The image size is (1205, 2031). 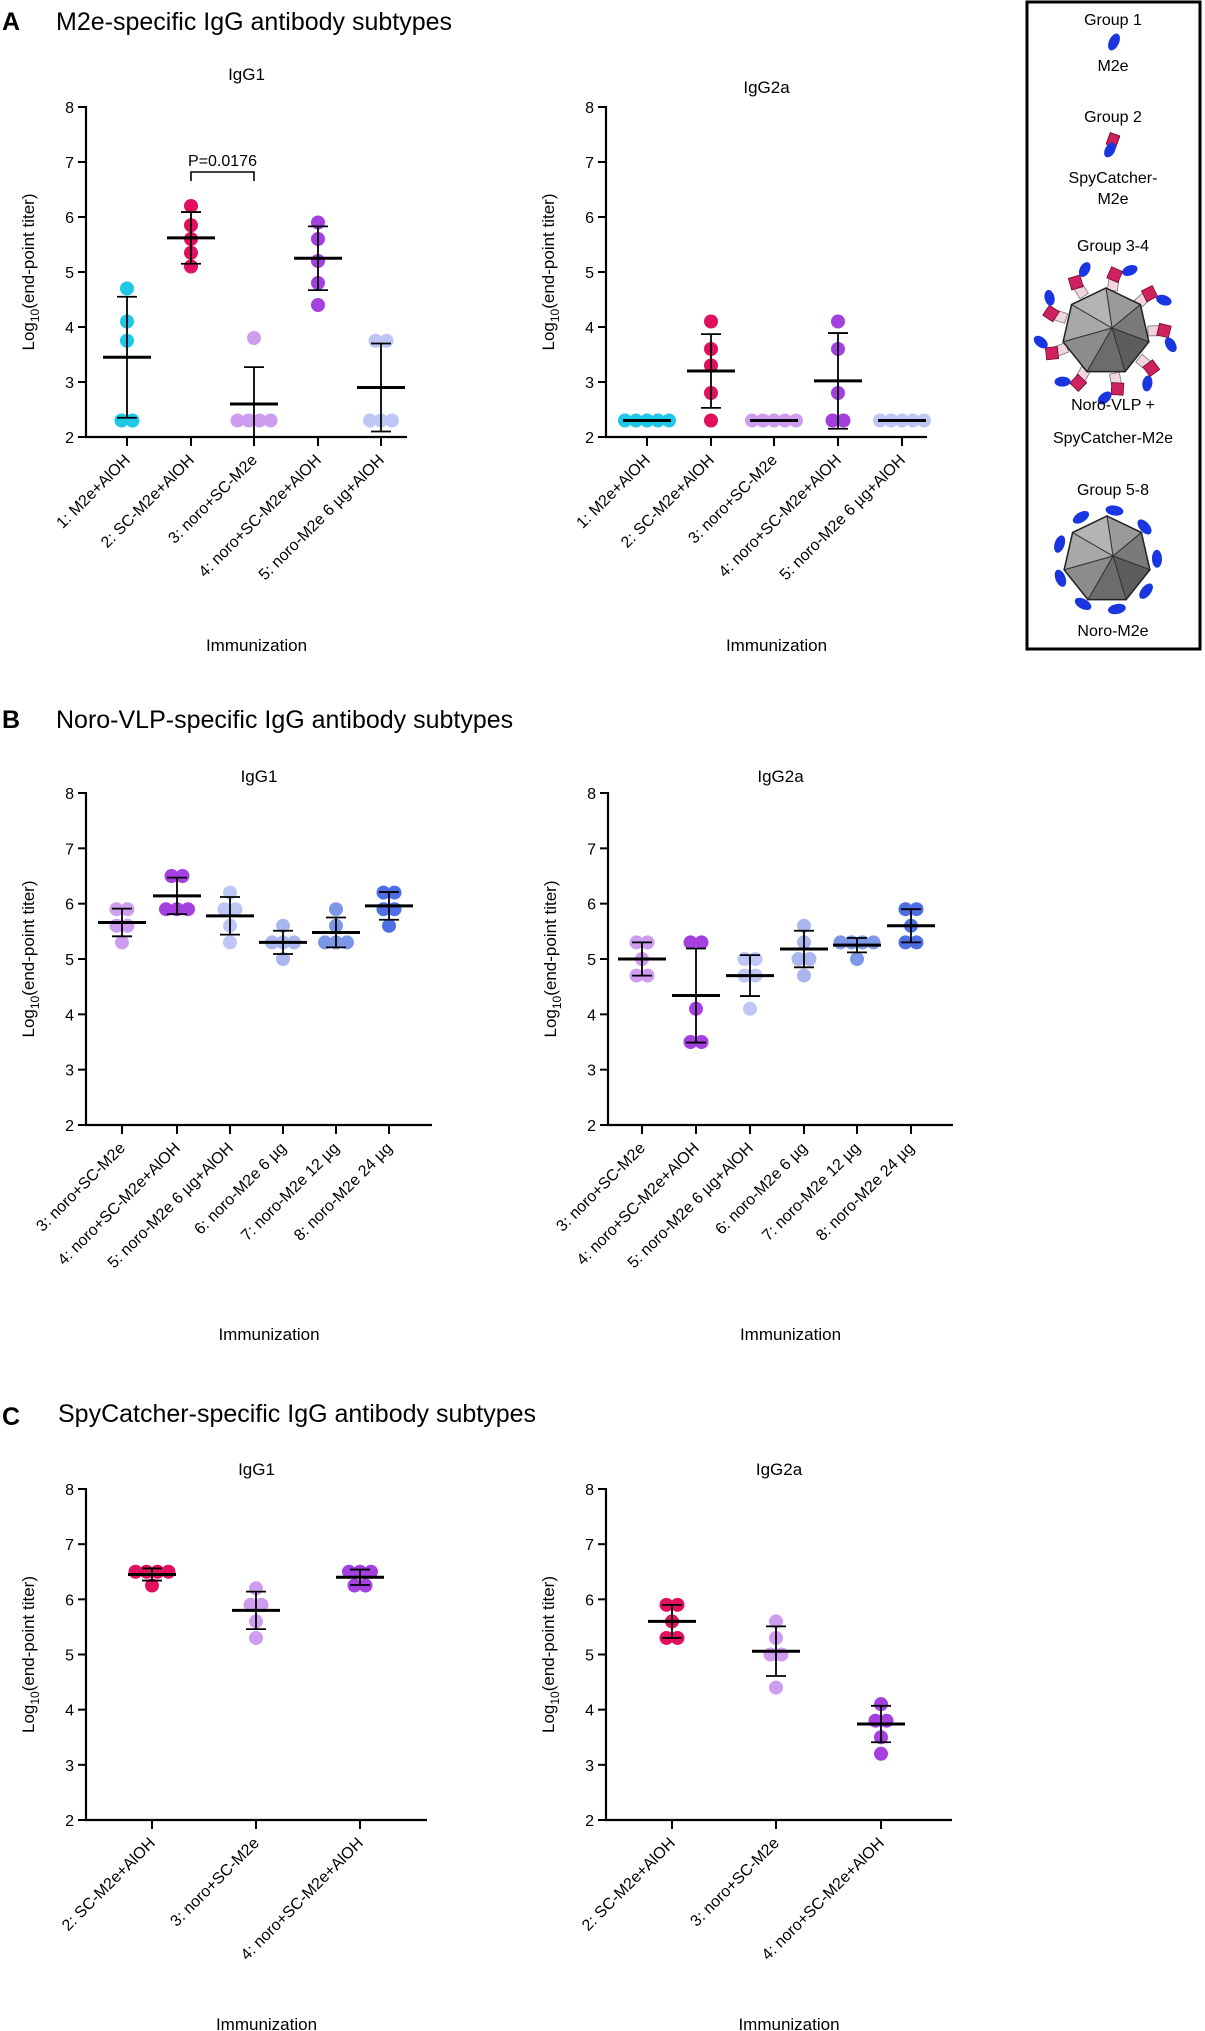 I want to click on m2e-icon, so click(x=1114, y=42).